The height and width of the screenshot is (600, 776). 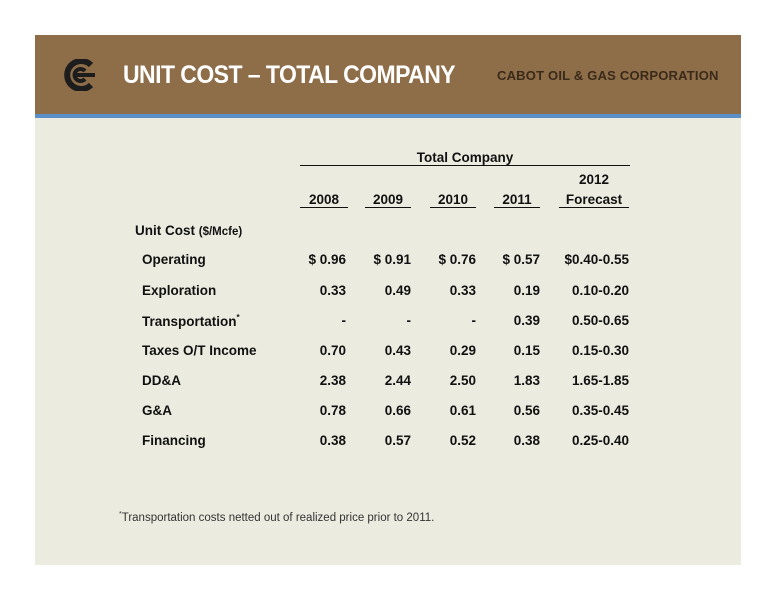 What do you see at coordinates (526, 380) in the screenshot?
I see `table-cell: 1.83` at bounding box center [526, 380].